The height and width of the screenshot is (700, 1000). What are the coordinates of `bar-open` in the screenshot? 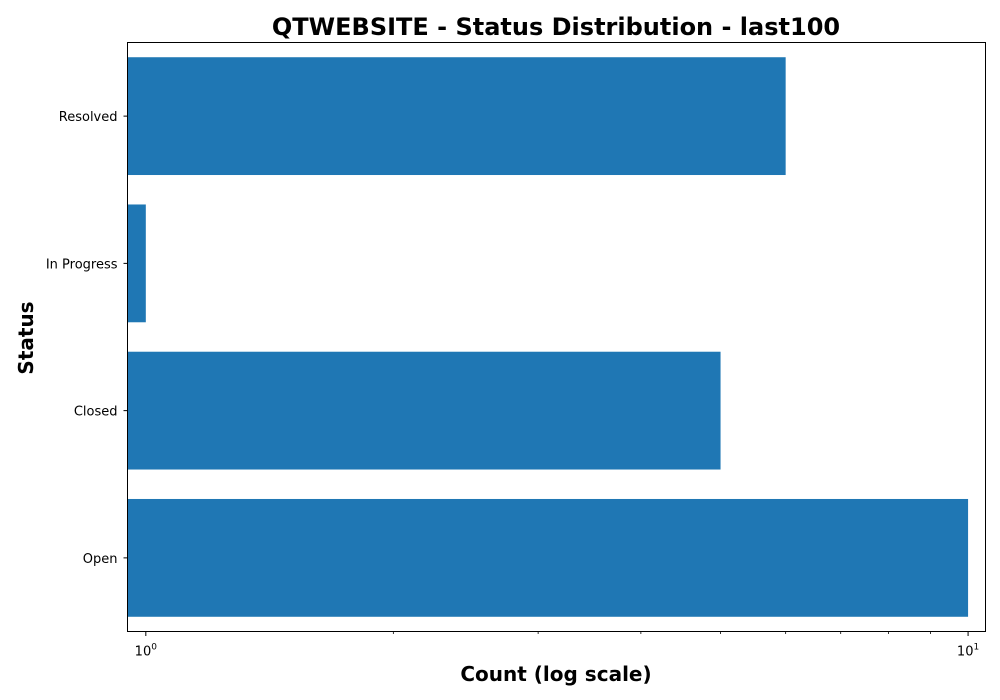 It's located at (548, 557).